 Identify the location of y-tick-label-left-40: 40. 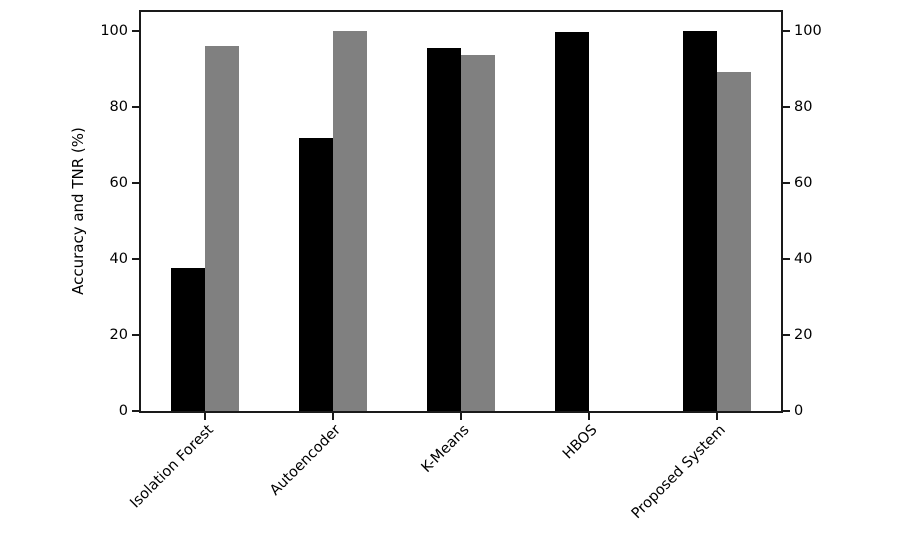
(118, 259).